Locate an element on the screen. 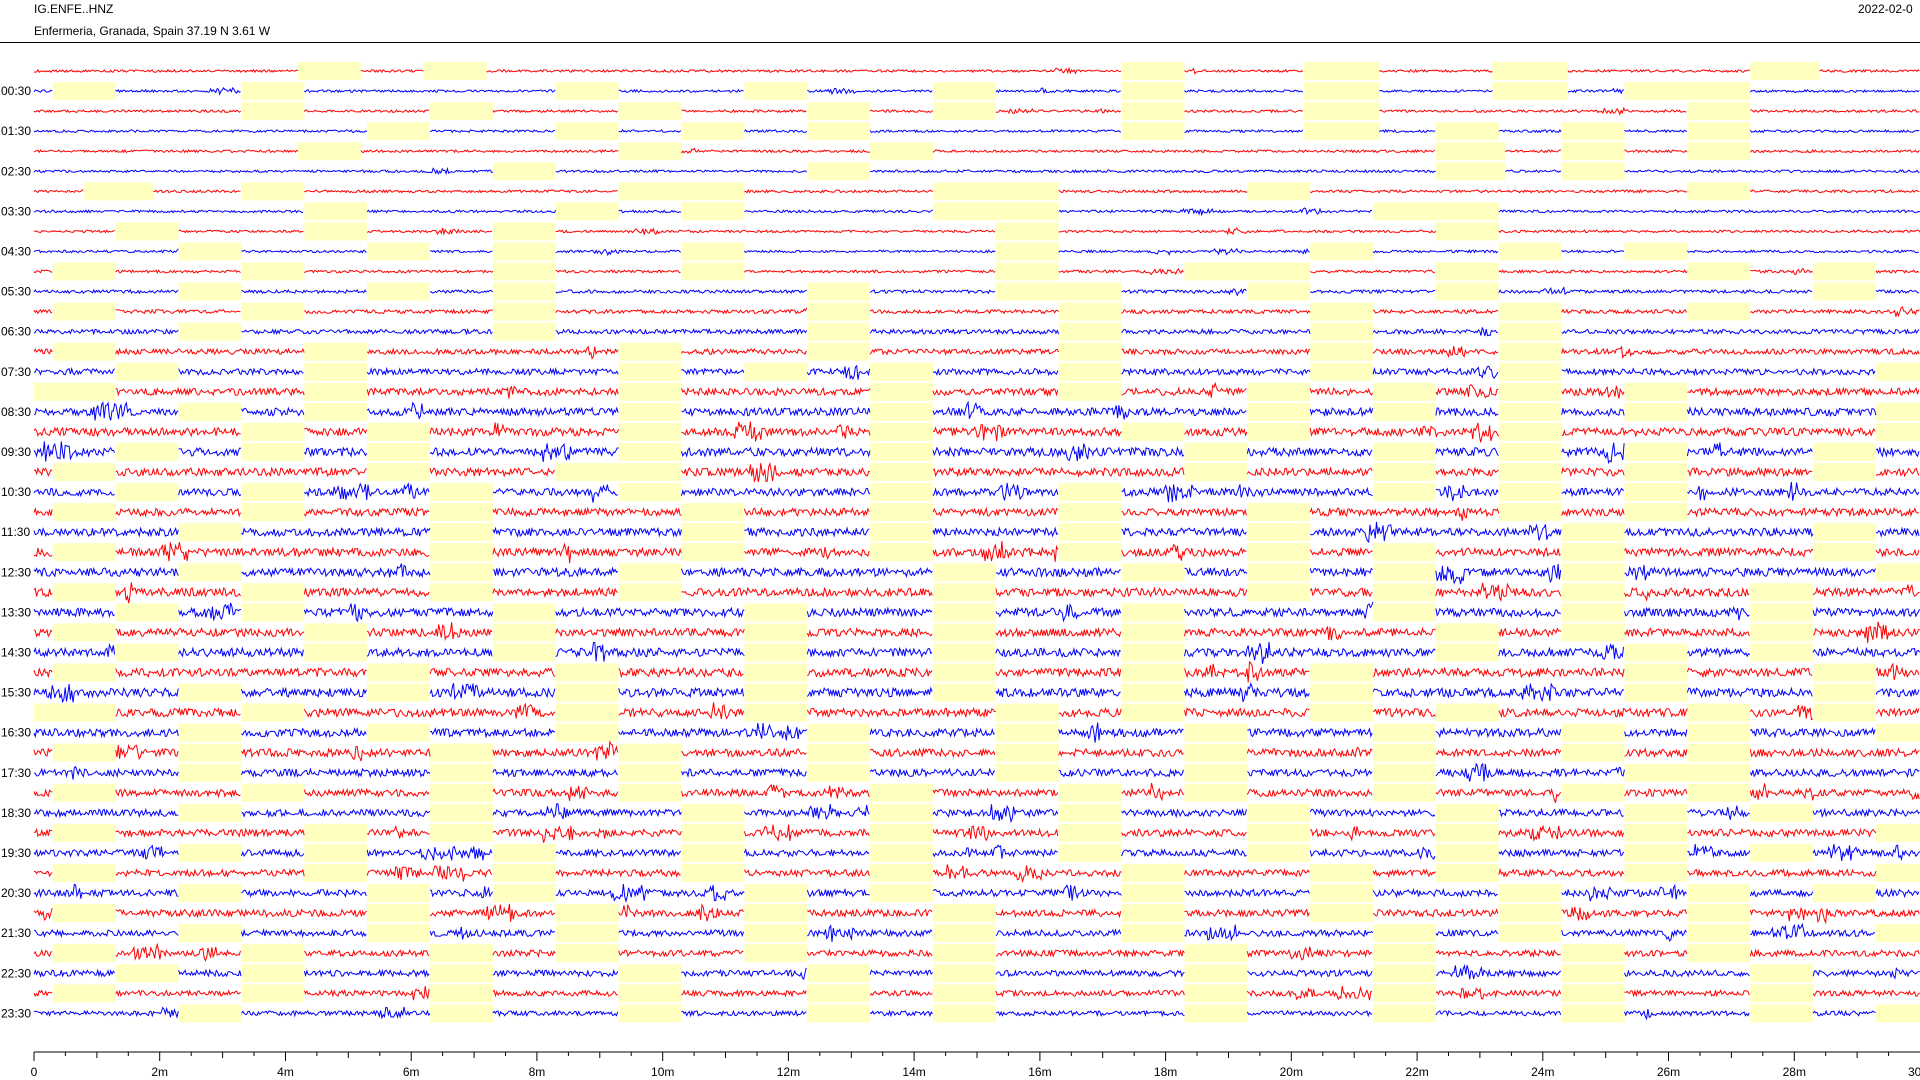  time-tick-label: 26m is located at coordinates (1668, 1072).